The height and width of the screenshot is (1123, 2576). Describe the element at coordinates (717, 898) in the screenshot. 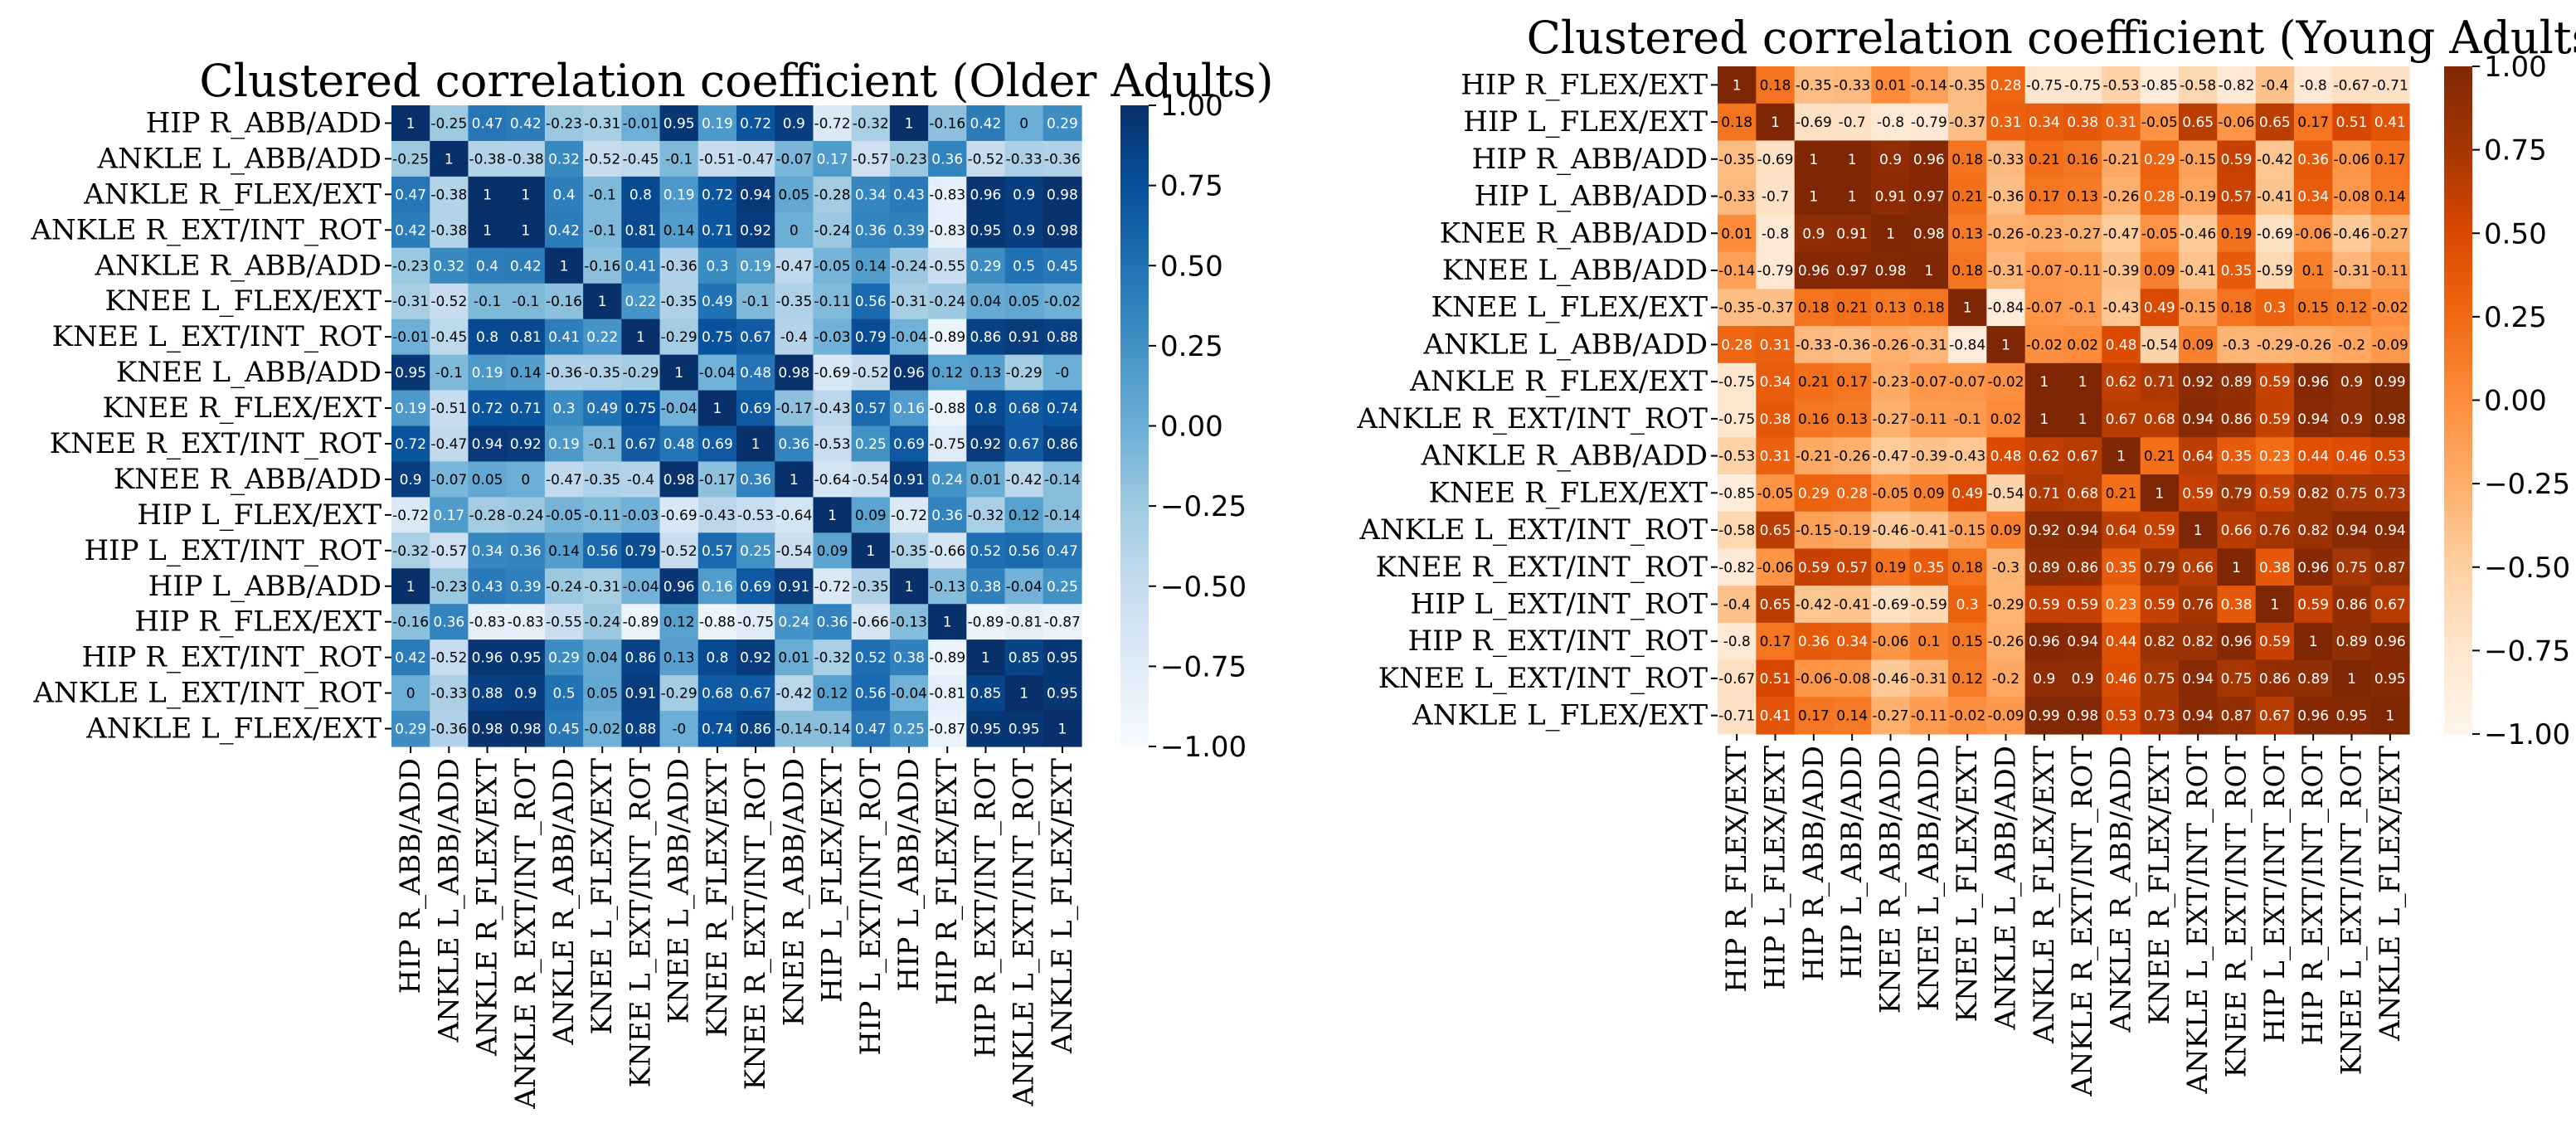

I see `column-label: KNEE R_FLEX/EXT` at that location.